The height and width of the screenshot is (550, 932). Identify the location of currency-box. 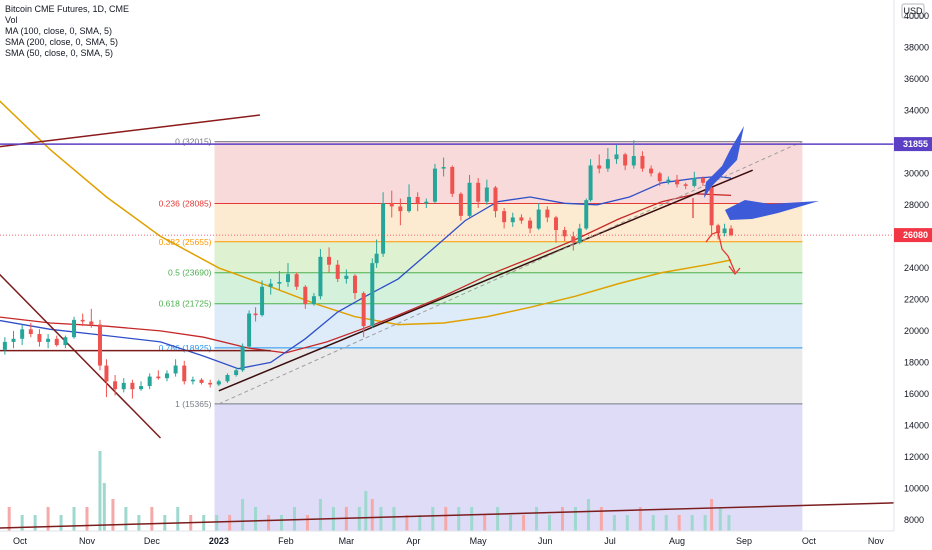
(913, 11).